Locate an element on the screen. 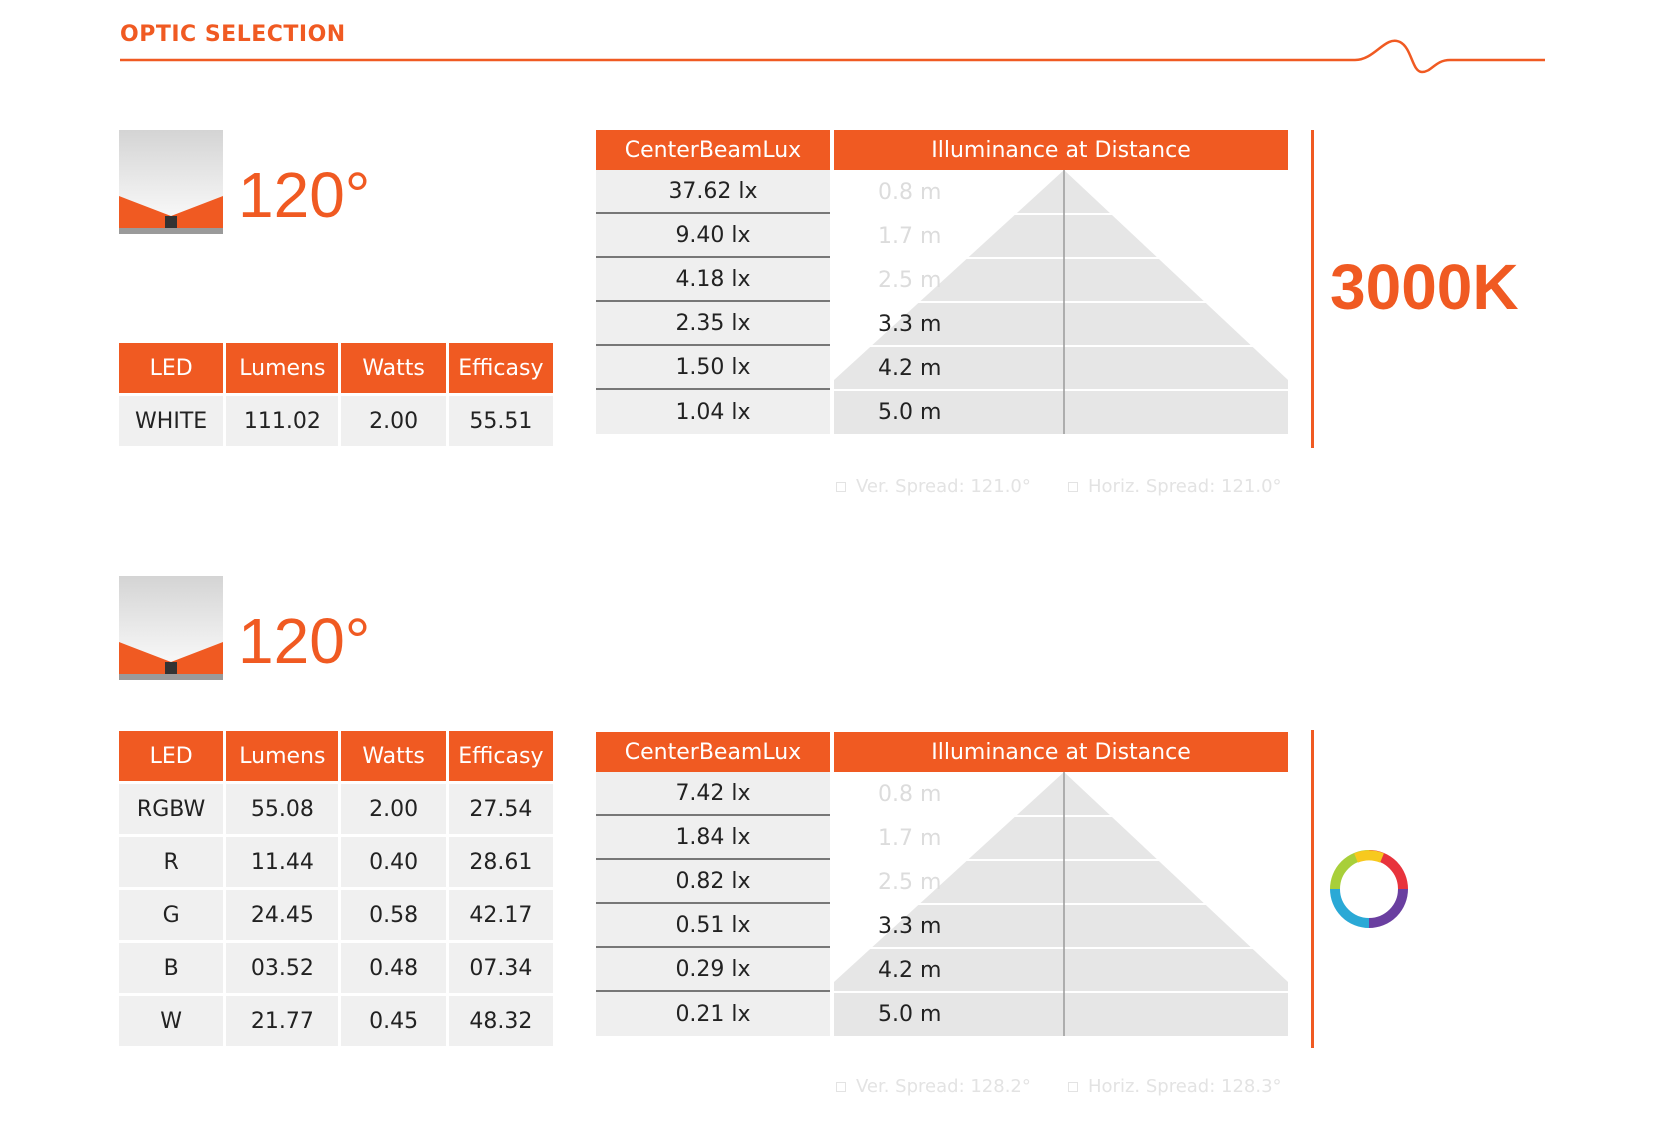 The width and height of the screenshot is (1654, 1134). cell-watts: 0.58 is located at coordinates (393, 915).